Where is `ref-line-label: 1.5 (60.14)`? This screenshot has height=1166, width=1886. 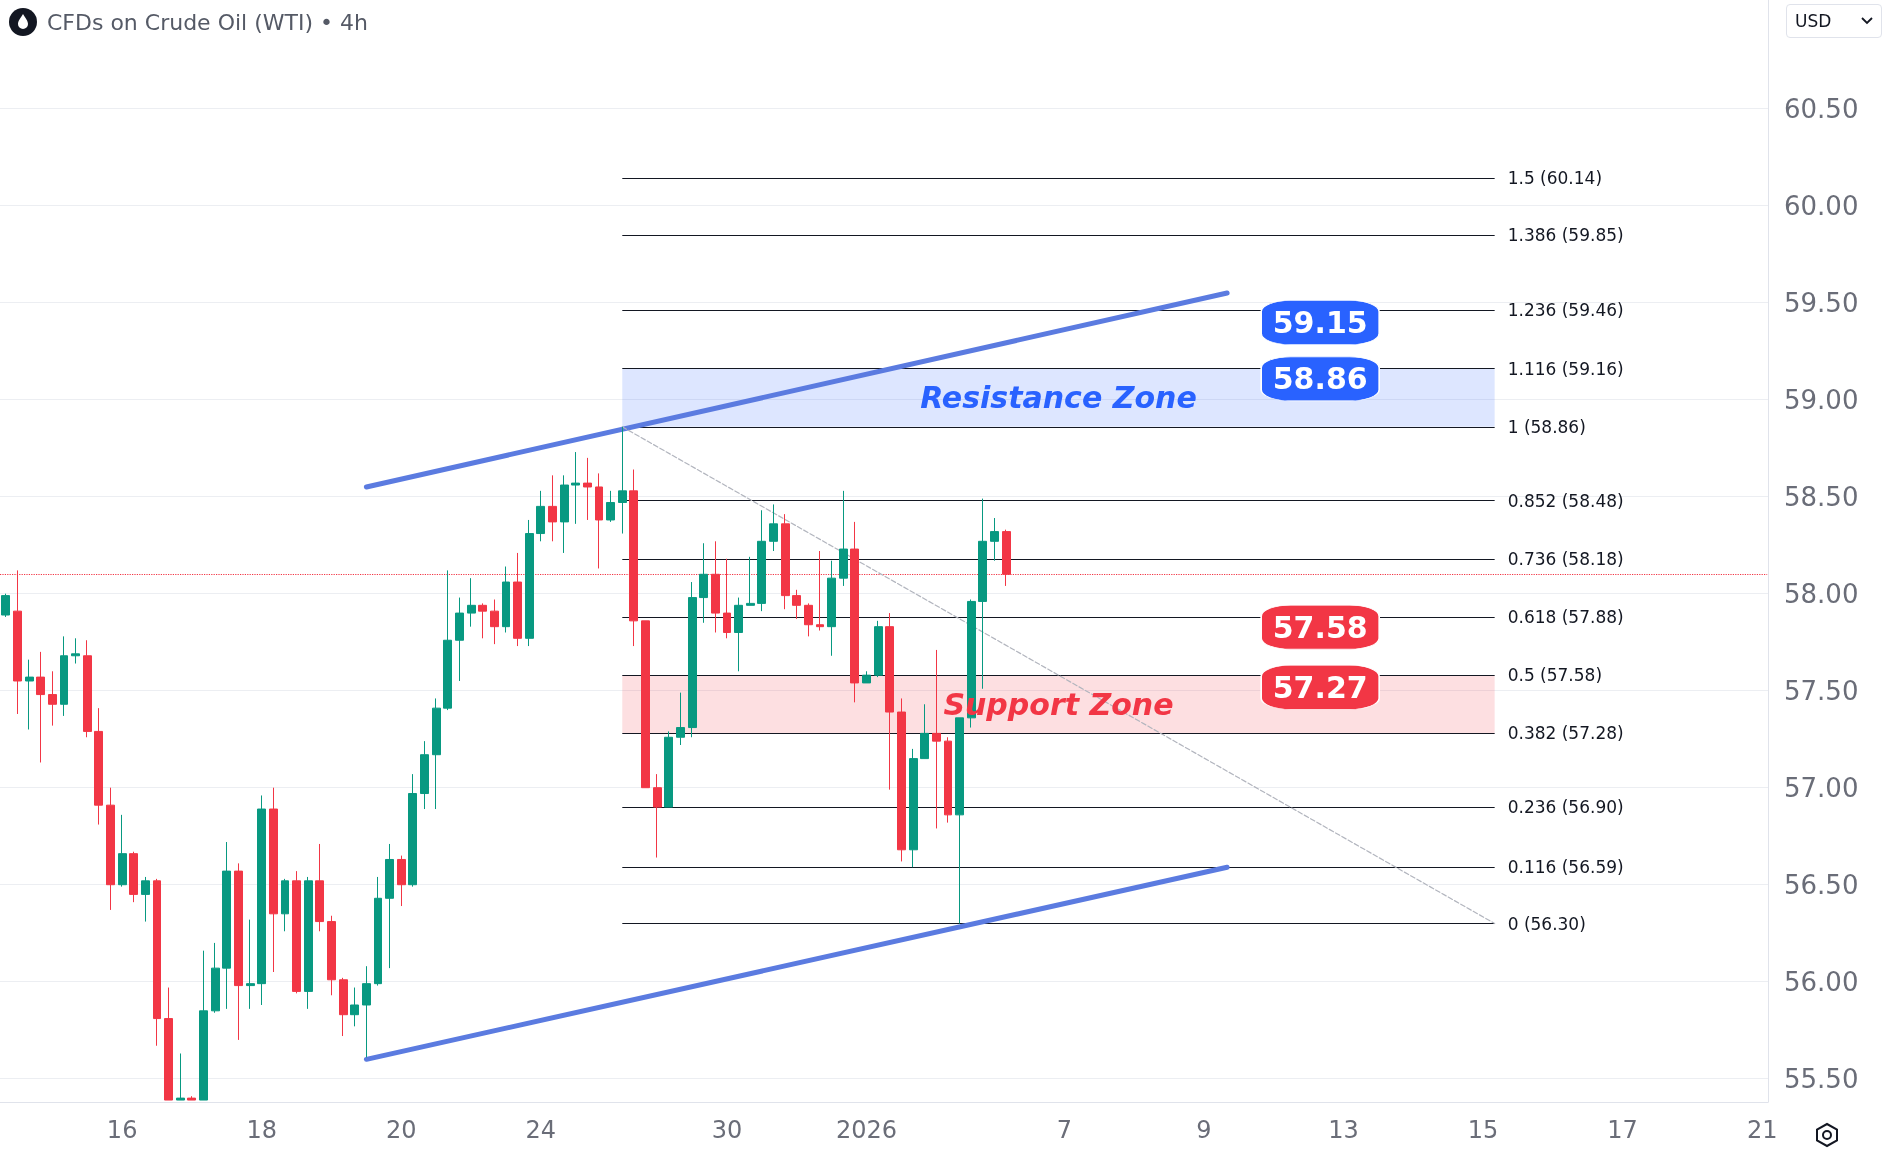 ref-line-label: 1.5 (60.14) is located at coordinates (1555, 178).